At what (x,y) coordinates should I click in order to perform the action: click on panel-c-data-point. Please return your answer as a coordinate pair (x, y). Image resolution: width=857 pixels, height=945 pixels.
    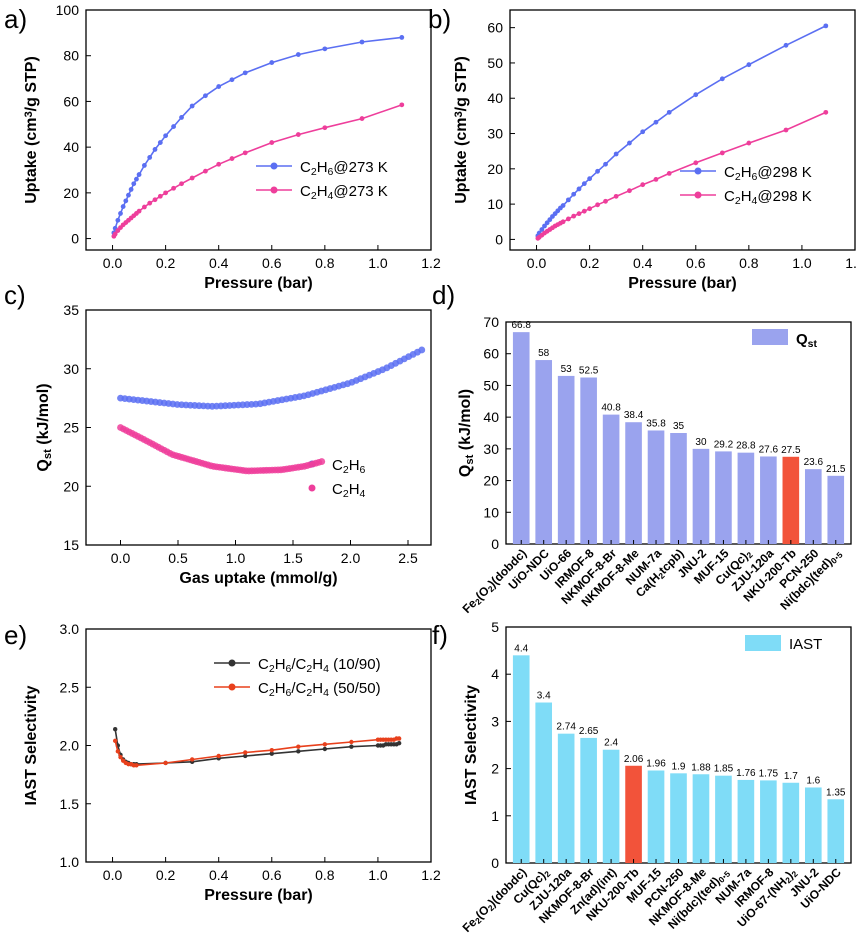
    Looking at the image, I should click on (422, 350).